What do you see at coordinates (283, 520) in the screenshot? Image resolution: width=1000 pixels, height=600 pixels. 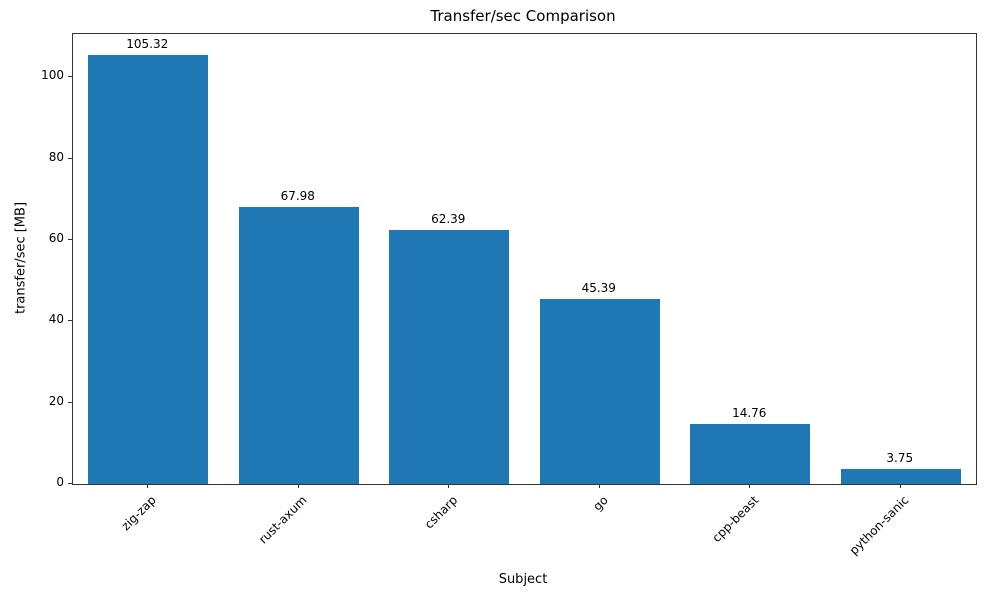 I see `x-tick-label: rust-axum` at bounding box center [283, 520].